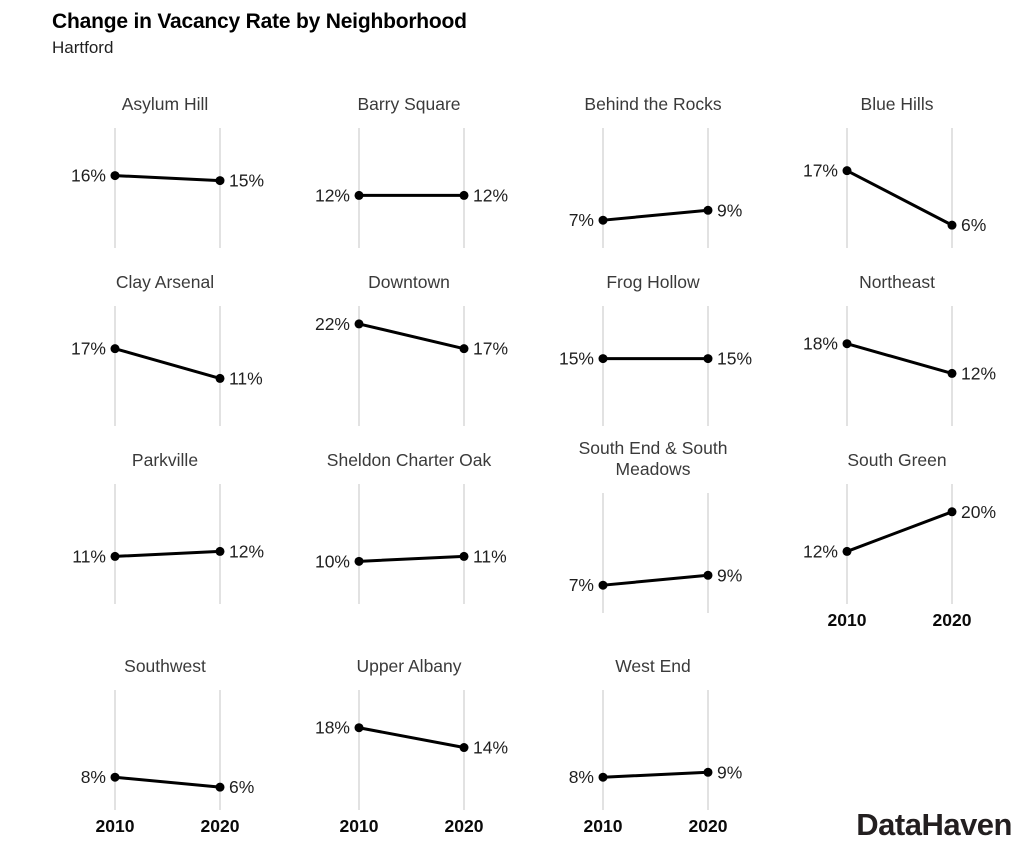  I want to click on facet-title-text: Downtown, so click(409, 282).